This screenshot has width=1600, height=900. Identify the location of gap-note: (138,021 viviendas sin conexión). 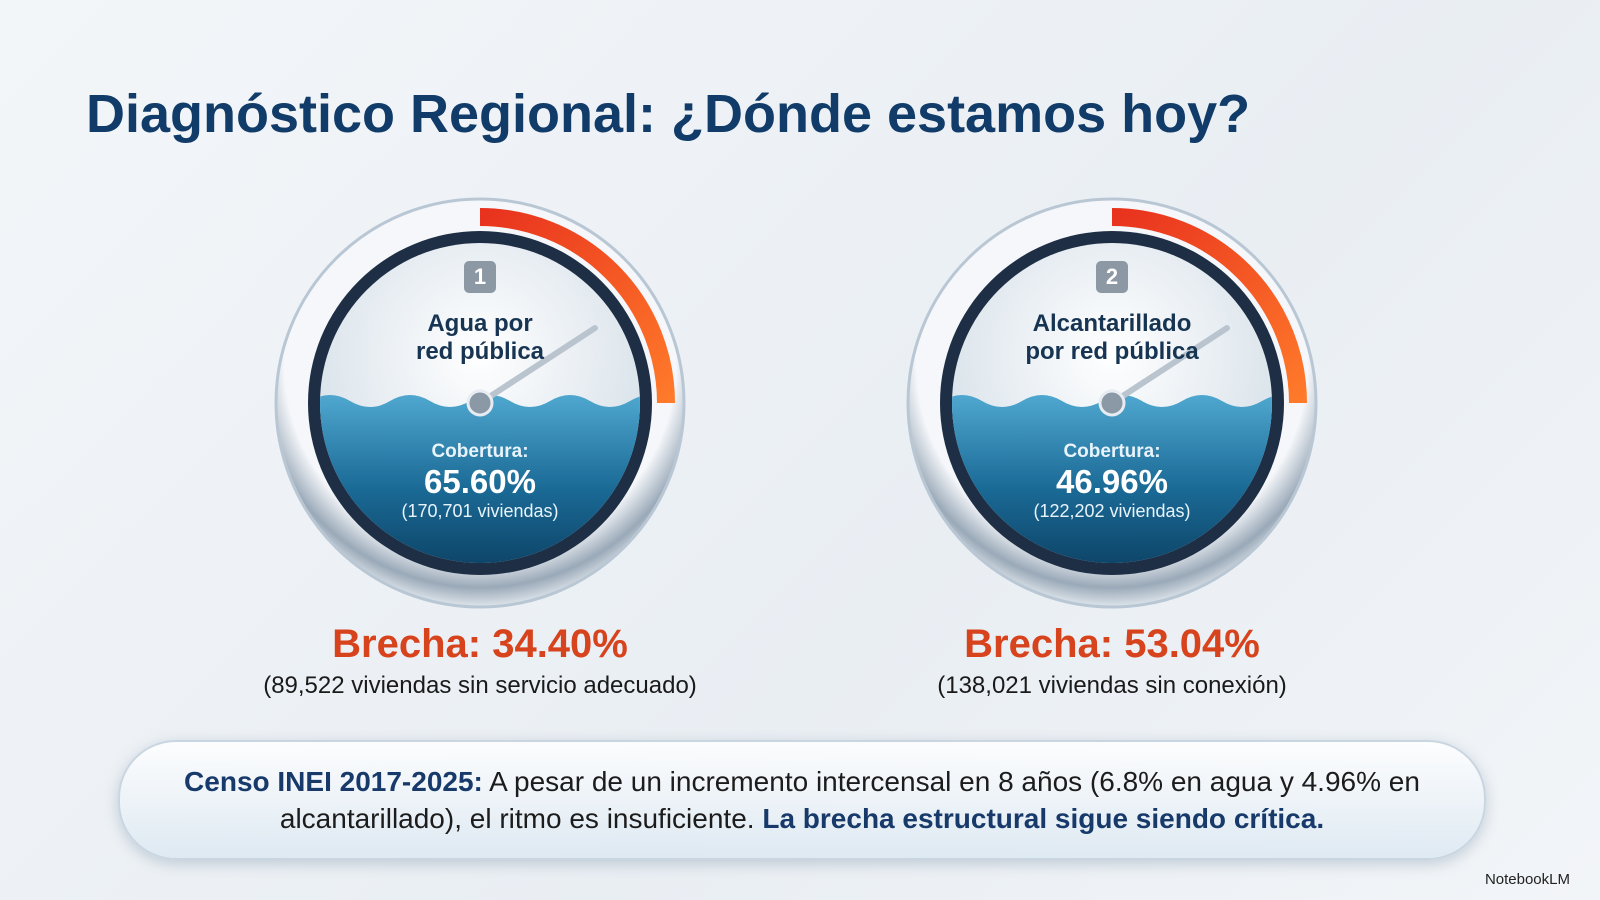
(1112, 685).